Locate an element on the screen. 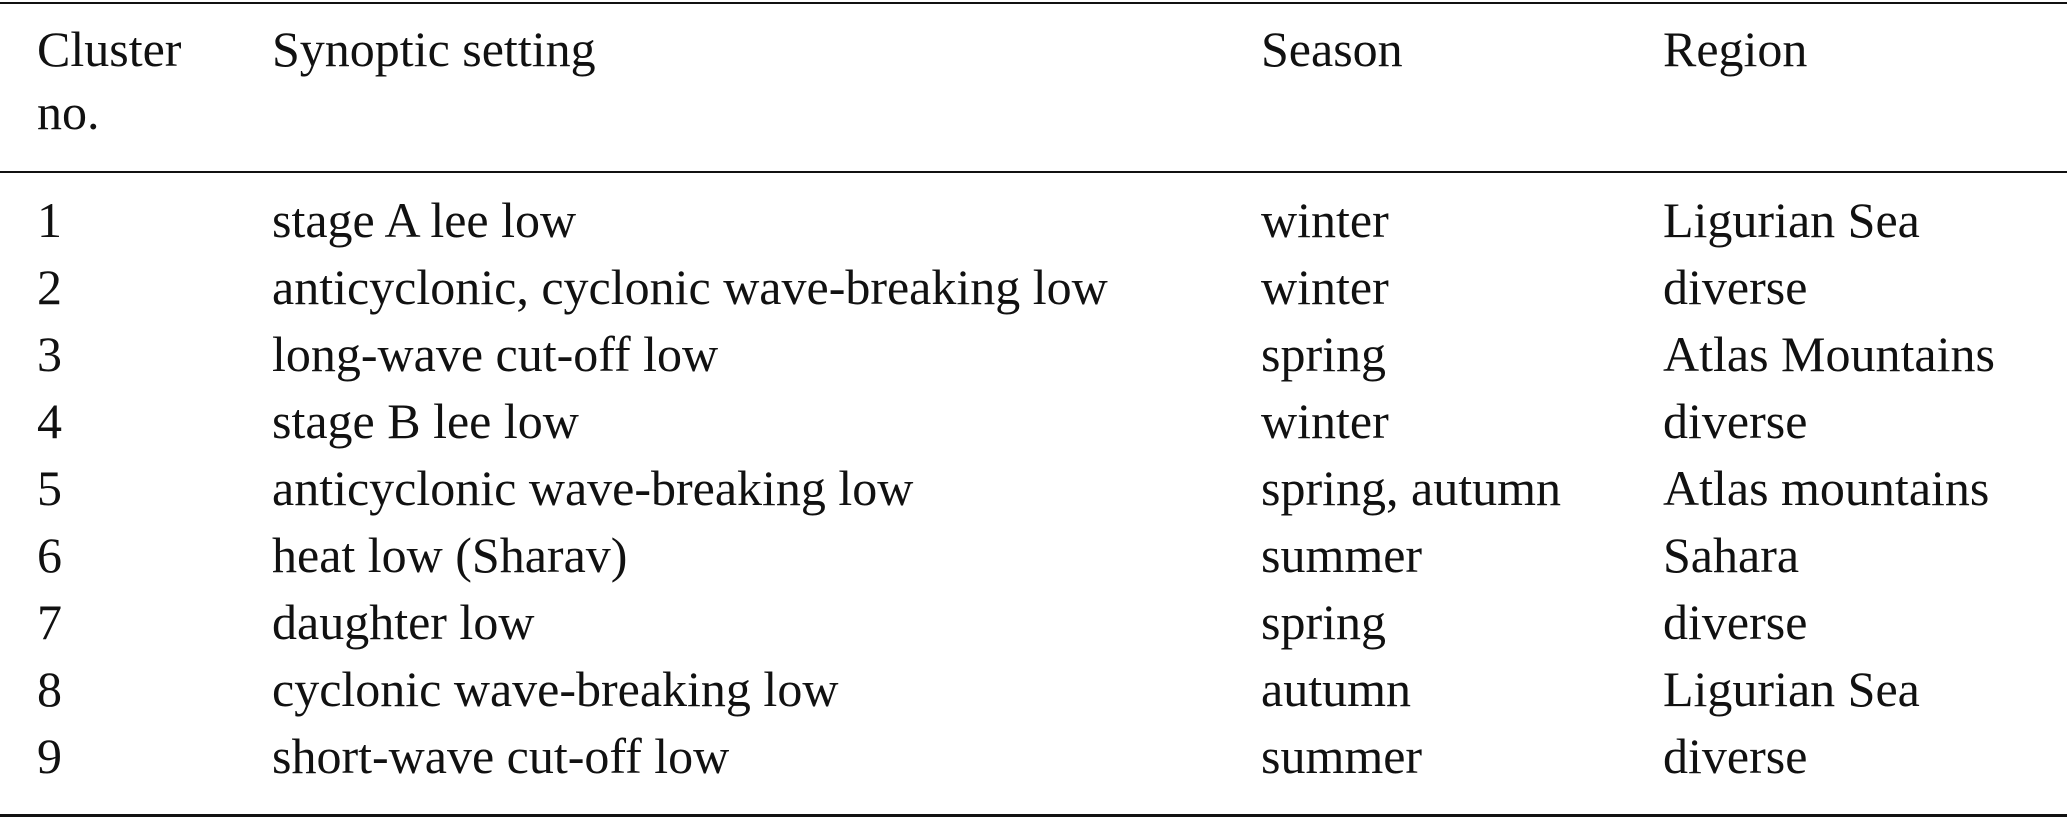 The image size is (2067, 819). table-cell: 8 is located at coordinates (49, 689).